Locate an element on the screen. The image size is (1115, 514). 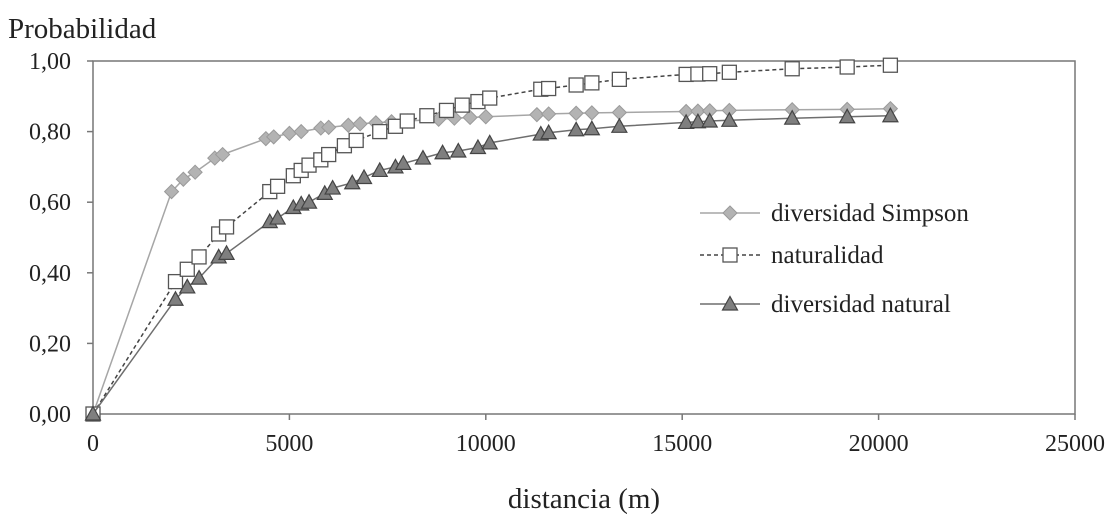
x-axis: 0 5000 10000 15000 20000 25000 is located at coordinates (596, 435).